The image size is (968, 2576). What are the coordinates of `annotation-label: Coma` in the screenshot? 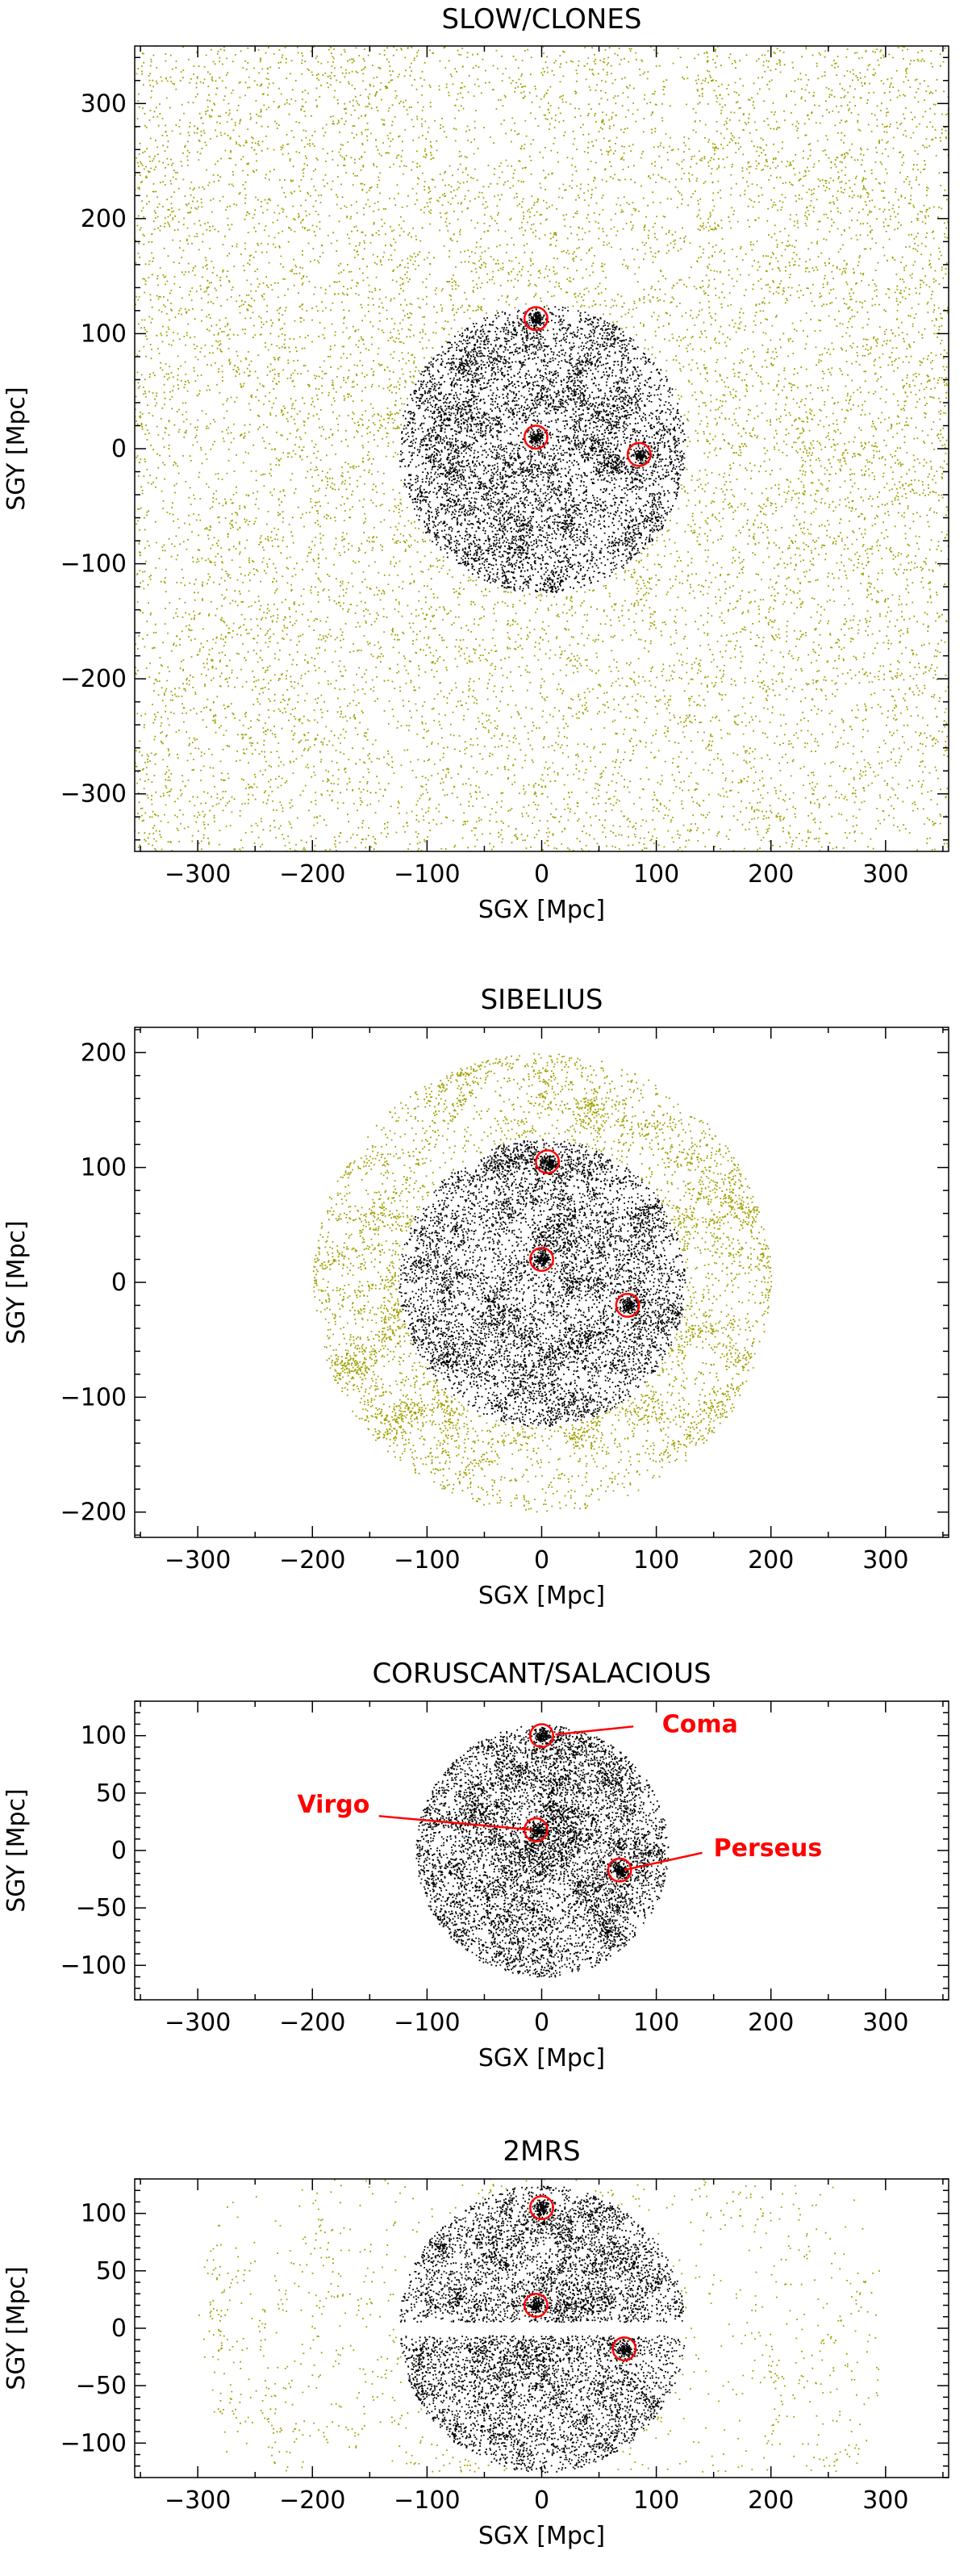 It's located at (700, 1724).